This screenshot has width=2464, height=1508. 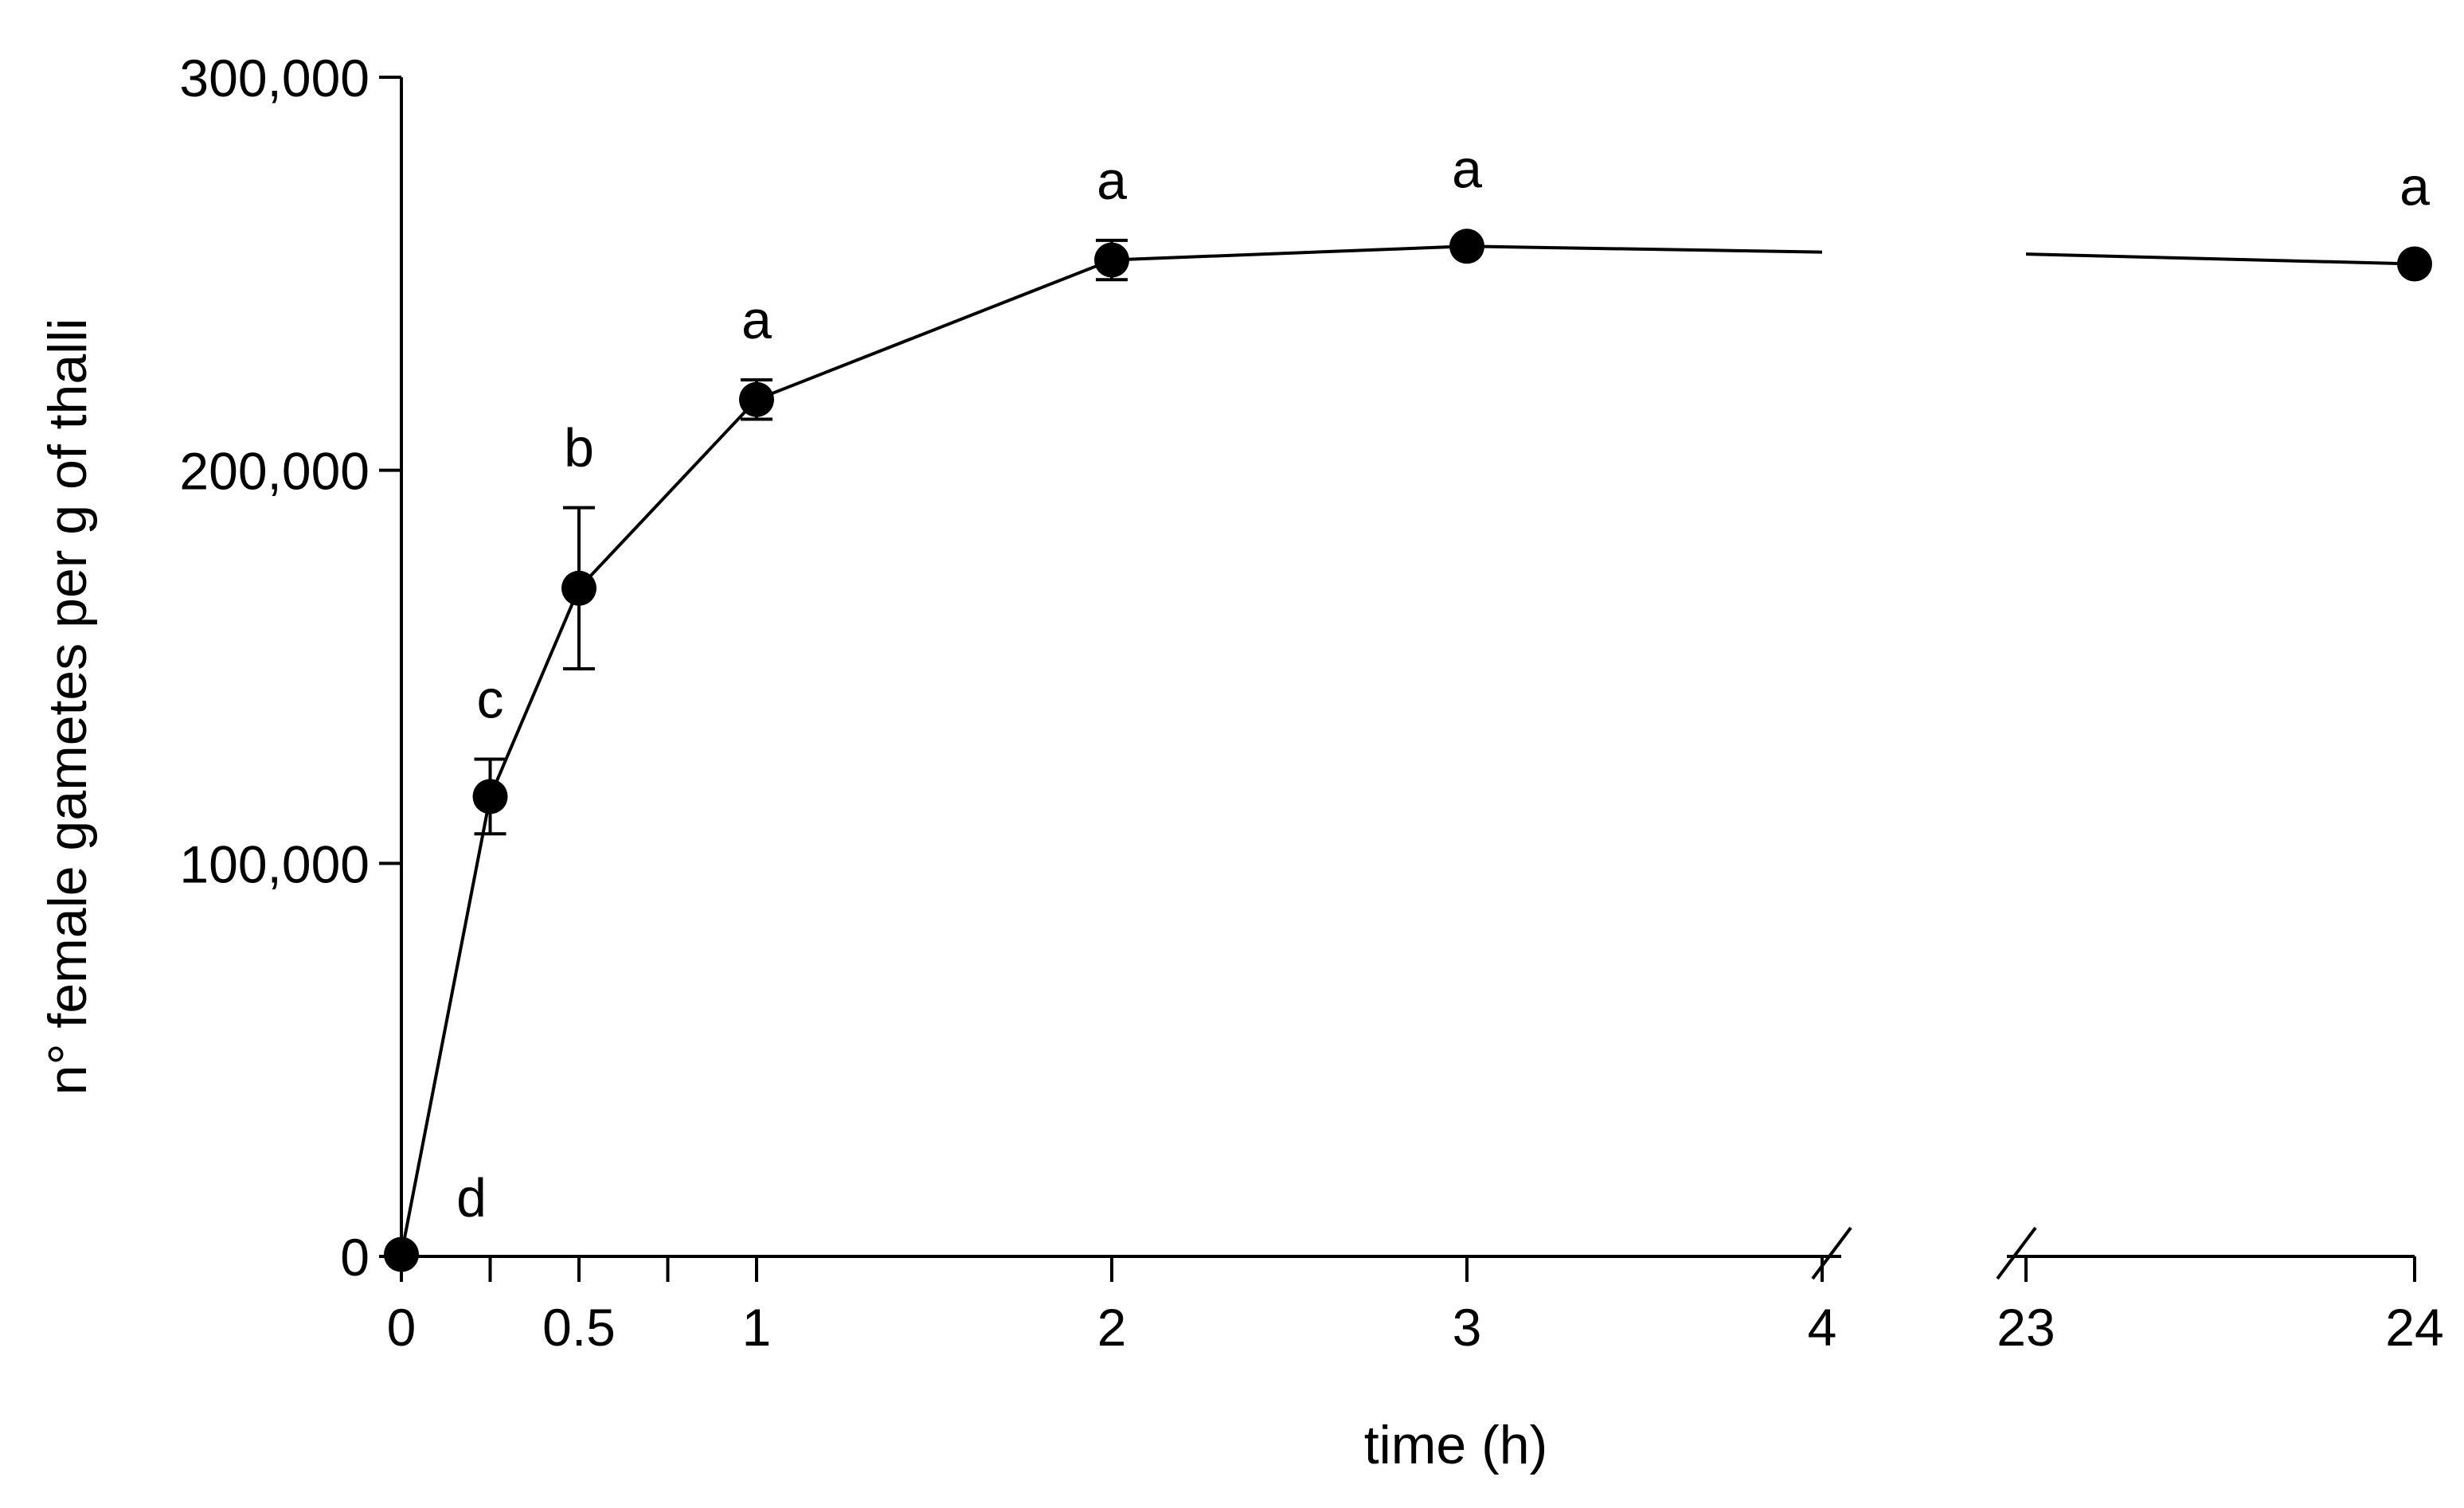 What do you see at coordinates (355, 1257) in the screenshot?
I see `y-tick-label: 0` at bounding box center [355, 1257].